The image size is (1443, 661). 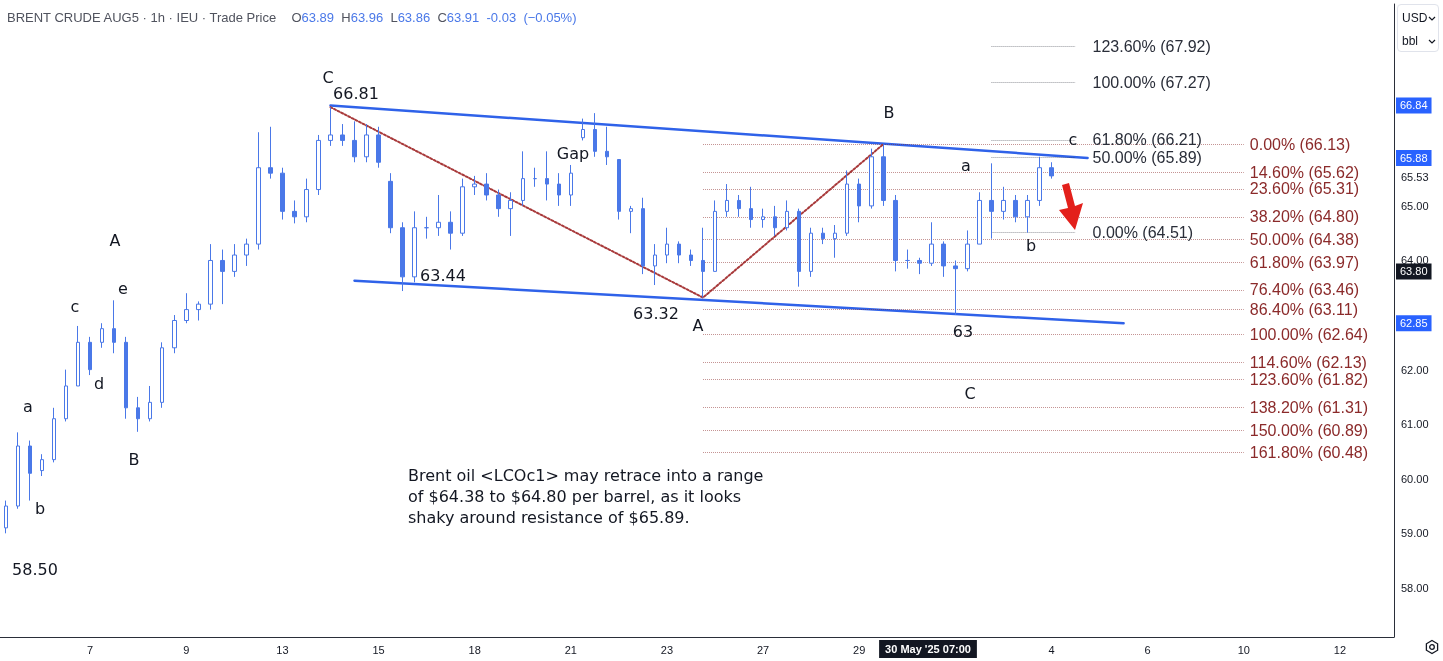 What do you see at coordinates (1309, 379) in the screenshot?
I see `ref-line-label: 123.60% (61.82)` at bounding box center [1309, 379].